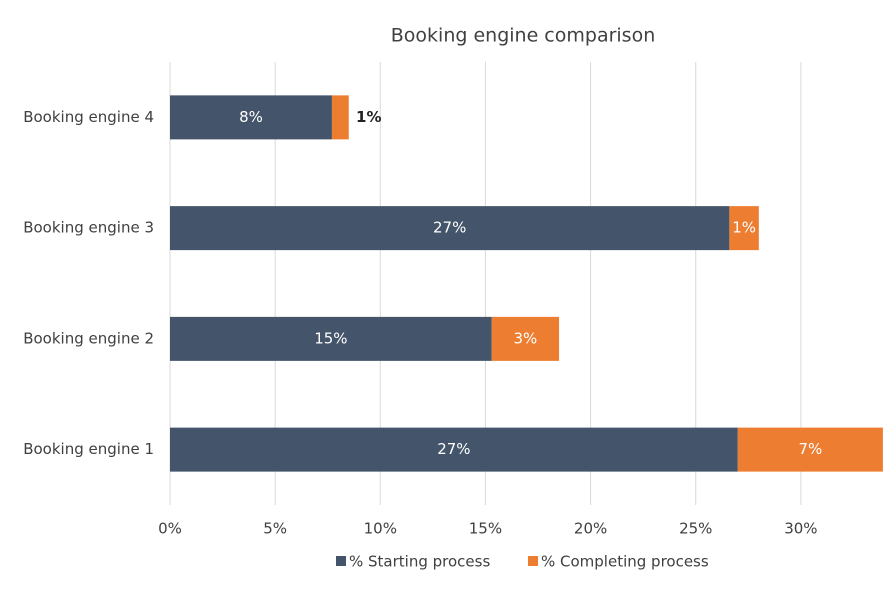 This screenshot has width=890, height=594. I want to click on x-tick-label: 15%, so click(485, 529).